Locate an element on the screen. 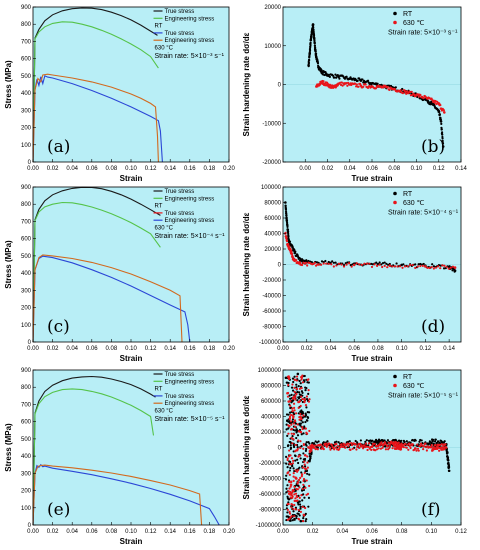 The image size is (480, 550). x-tick-label: 0.20 is located at coordinates (229, 532).